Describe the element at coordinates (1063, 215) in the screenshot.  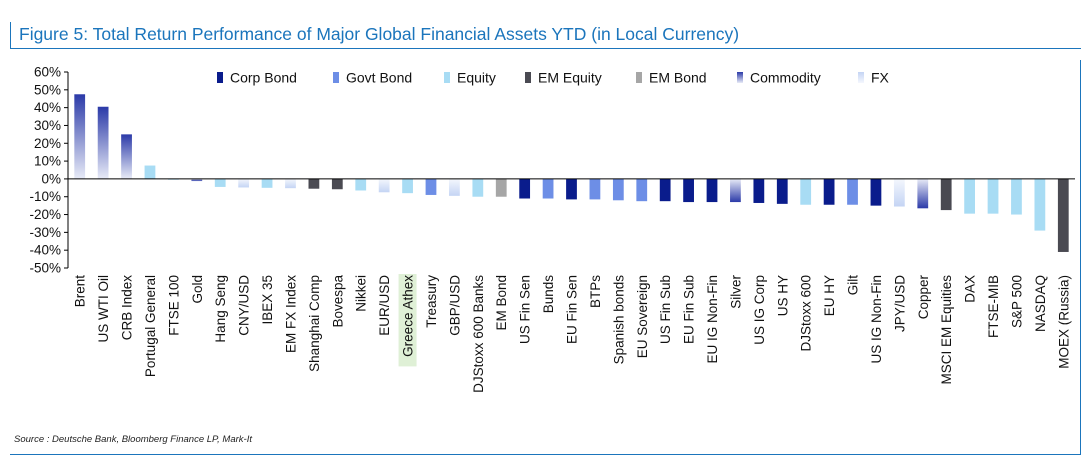
I see `bar-moex-russia` at that location.